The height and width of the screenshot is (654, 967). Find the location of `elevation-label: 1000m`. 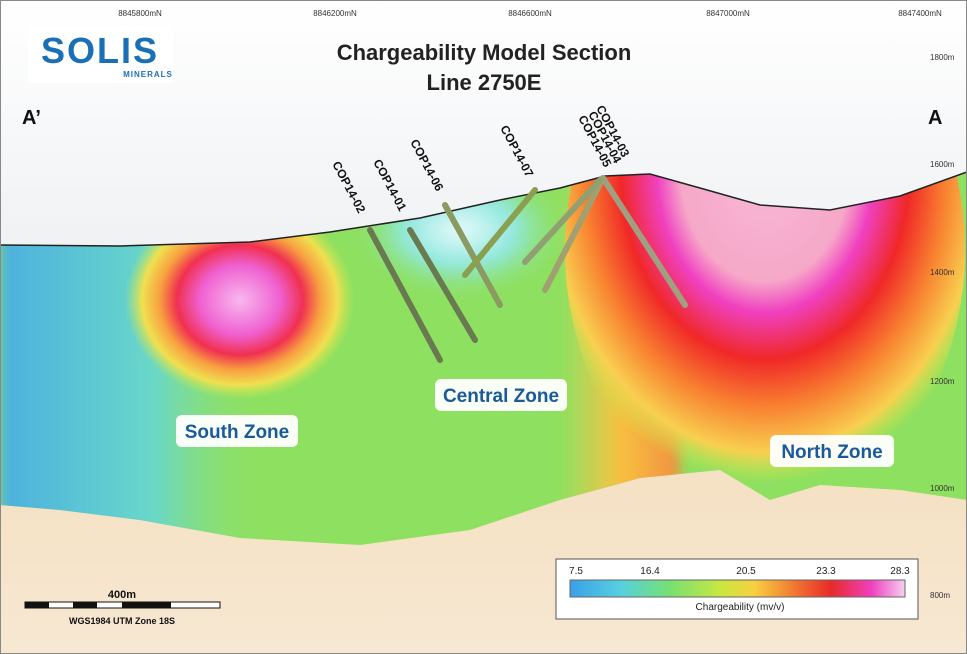

elevation-label: 1000m is located at coordinates (942, 488).